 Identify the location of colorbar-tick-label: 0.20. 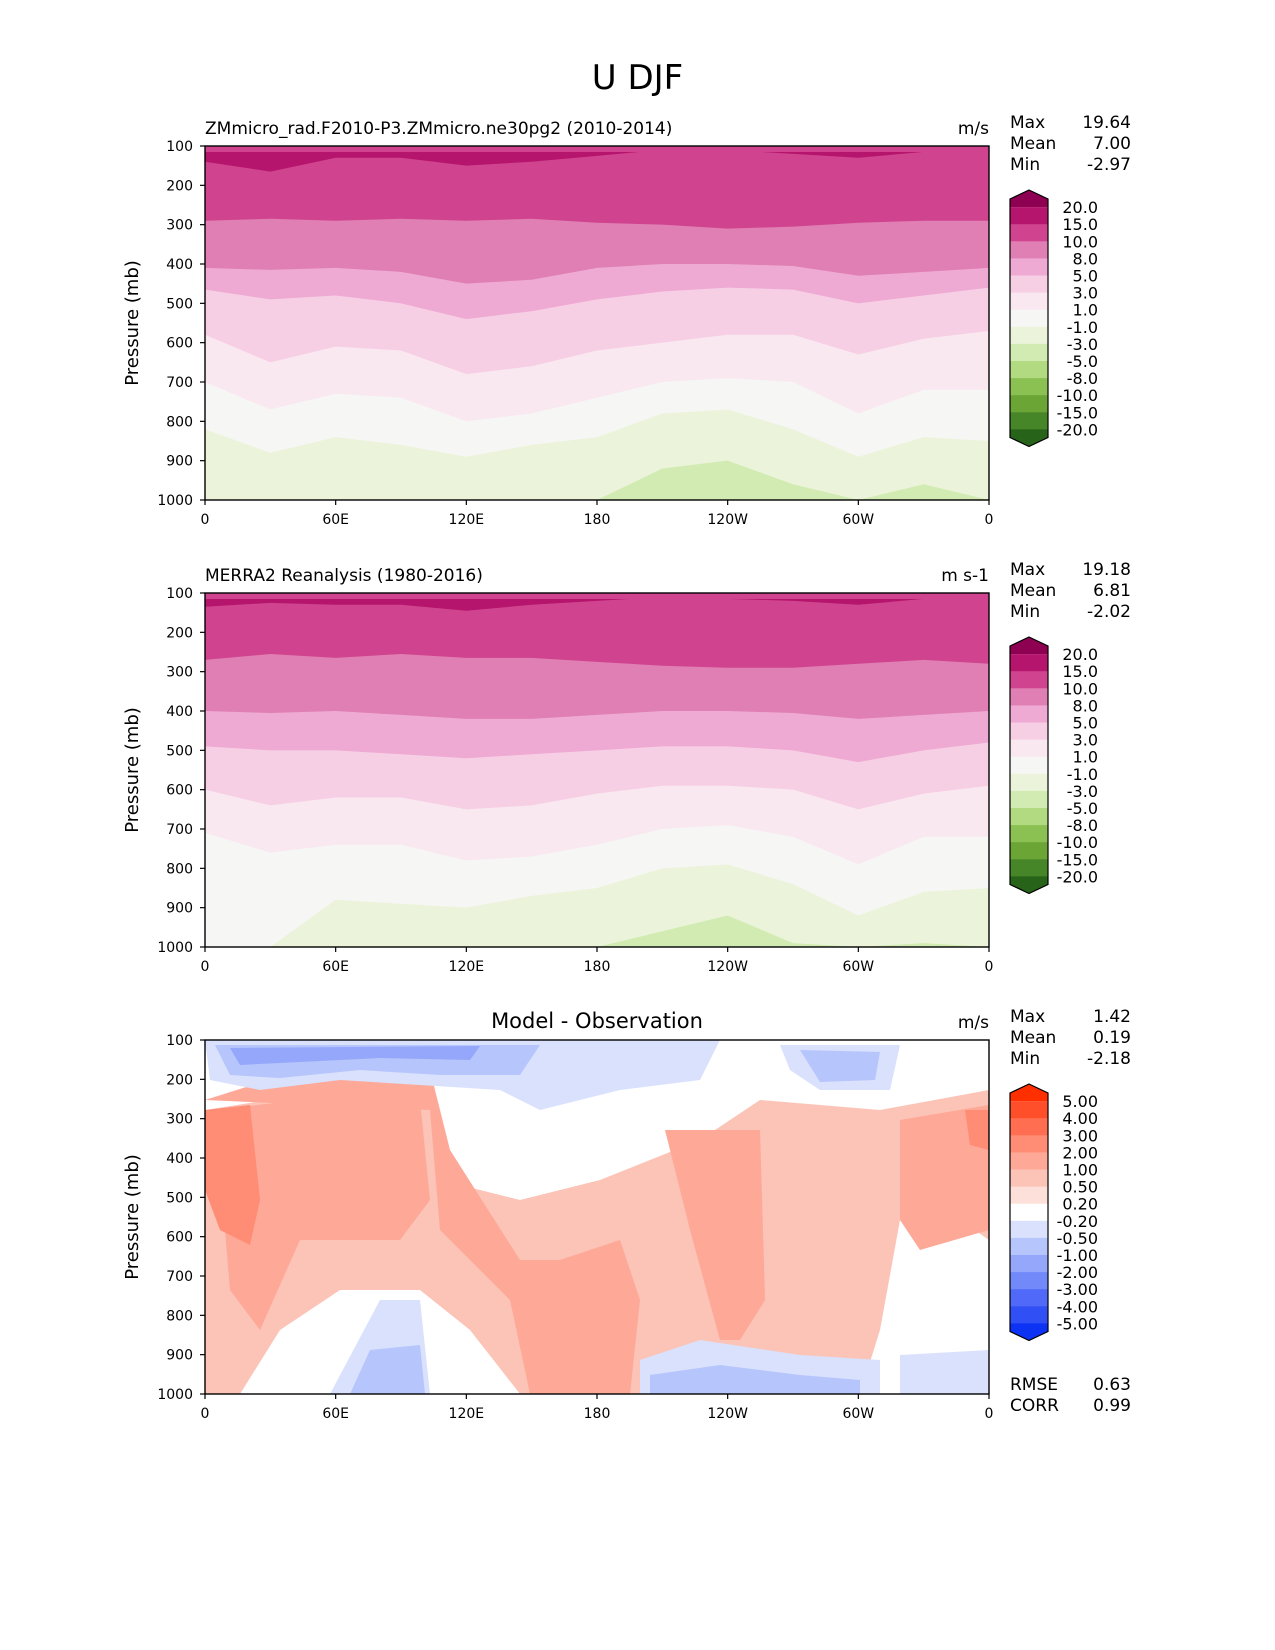
(1080, 1204).